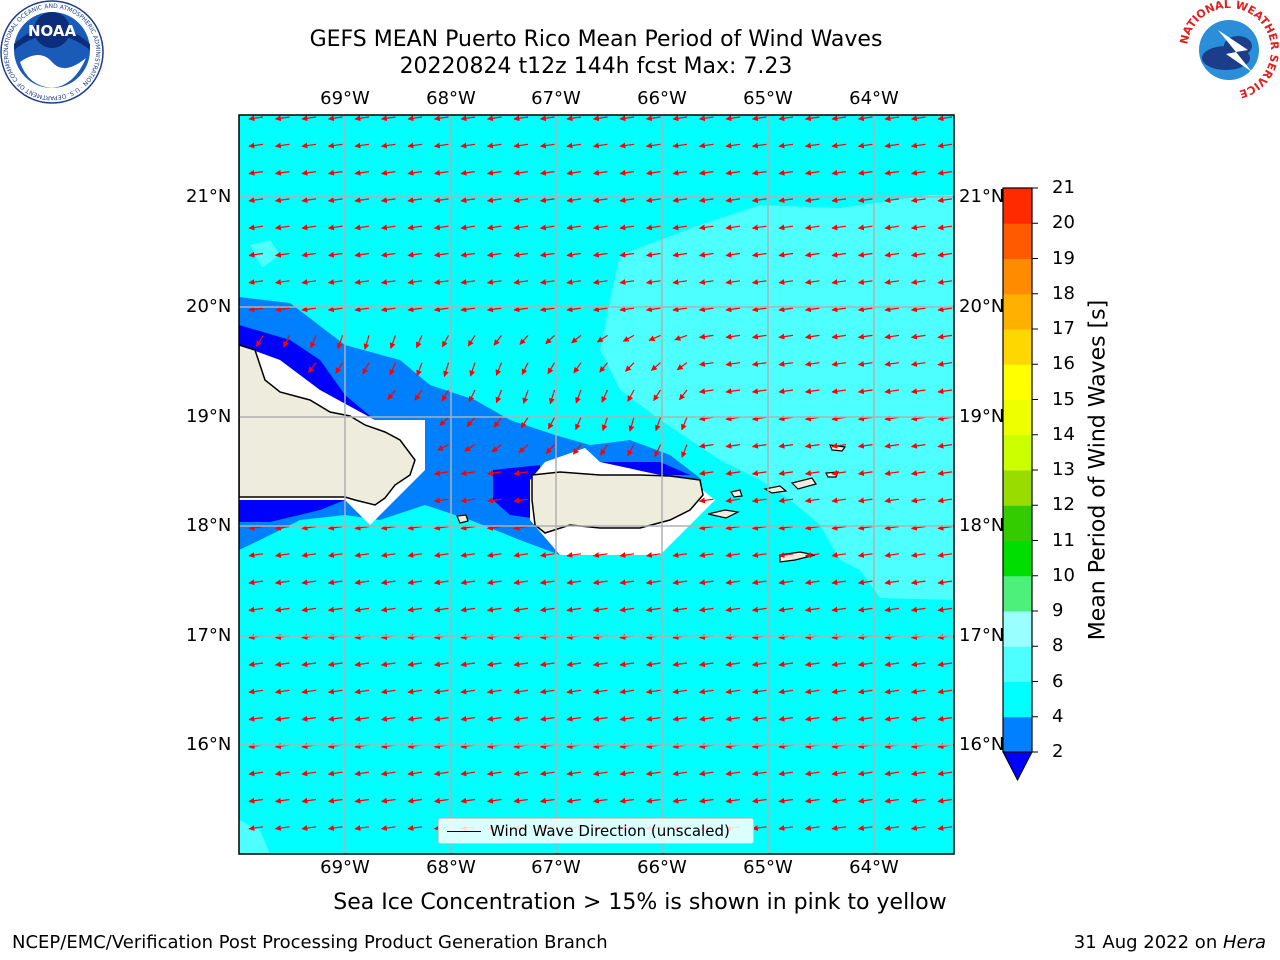 The height and width of the screenshot is (960, 1280). I want to click on colorbar-tick-label: 18, so click(1063, 293).